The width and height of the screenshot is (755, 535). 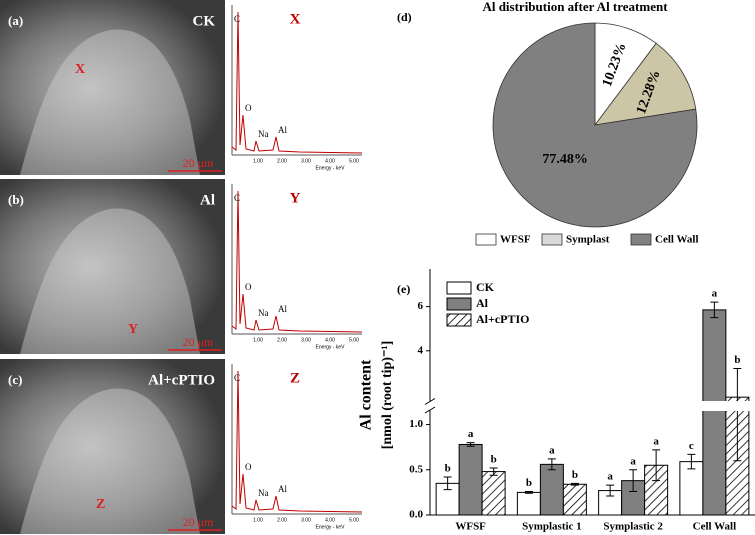 What do you see at coordinates (306, 340) in the screenshot?
I see `spectrum-tick: 3.00` at bounding box center [306, 340].